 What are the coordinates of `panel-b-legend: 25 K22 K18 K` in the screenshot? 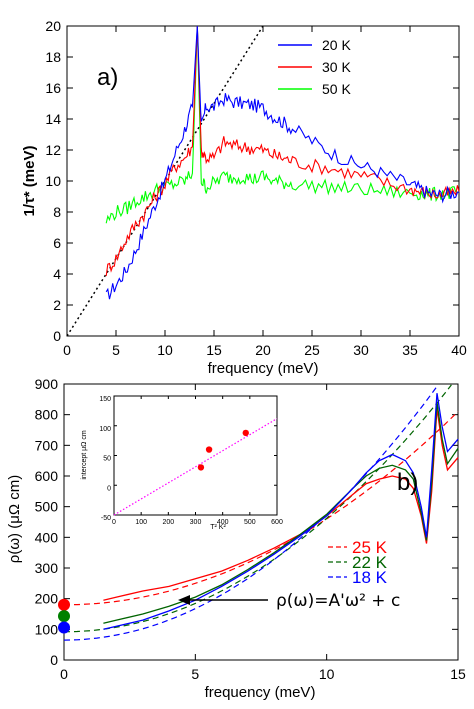 It's located at (358, 562).